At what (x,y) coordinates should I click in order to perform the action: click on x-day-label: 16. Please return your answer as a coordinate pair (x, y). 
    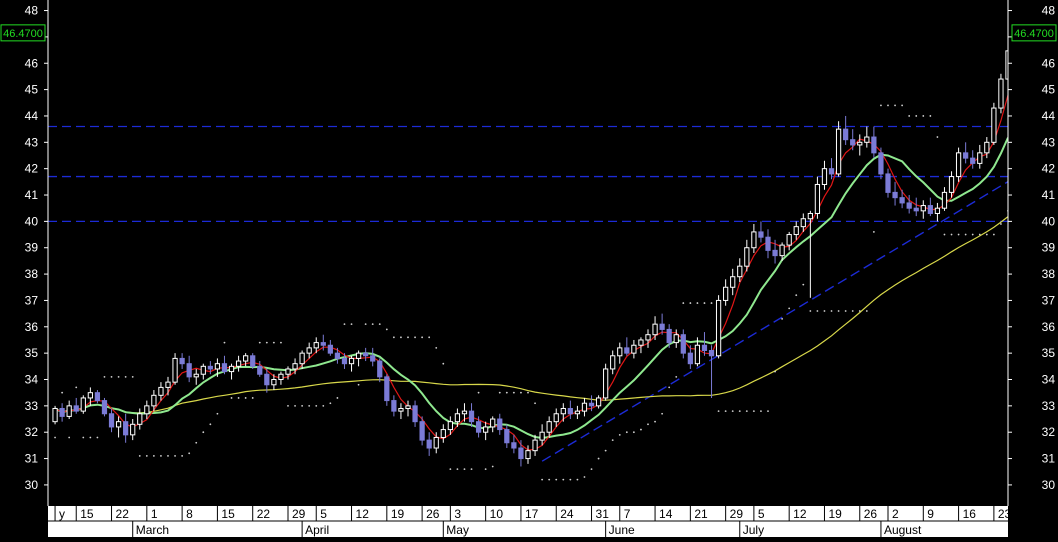
    Looking at the image, I should click on (970, 514).